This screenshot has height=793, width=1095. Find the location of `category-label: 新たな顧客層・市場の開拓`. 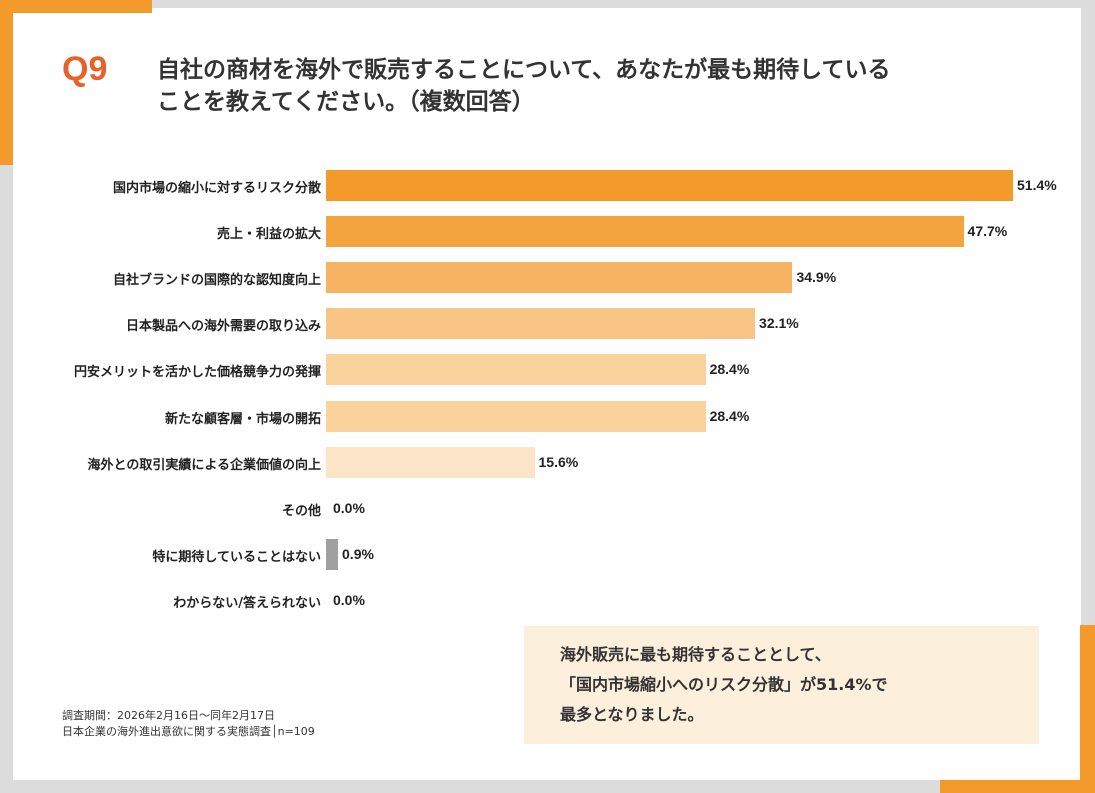

category-label: 新たな顧客層・市場の開拓 is located at coordinates (242, 419).